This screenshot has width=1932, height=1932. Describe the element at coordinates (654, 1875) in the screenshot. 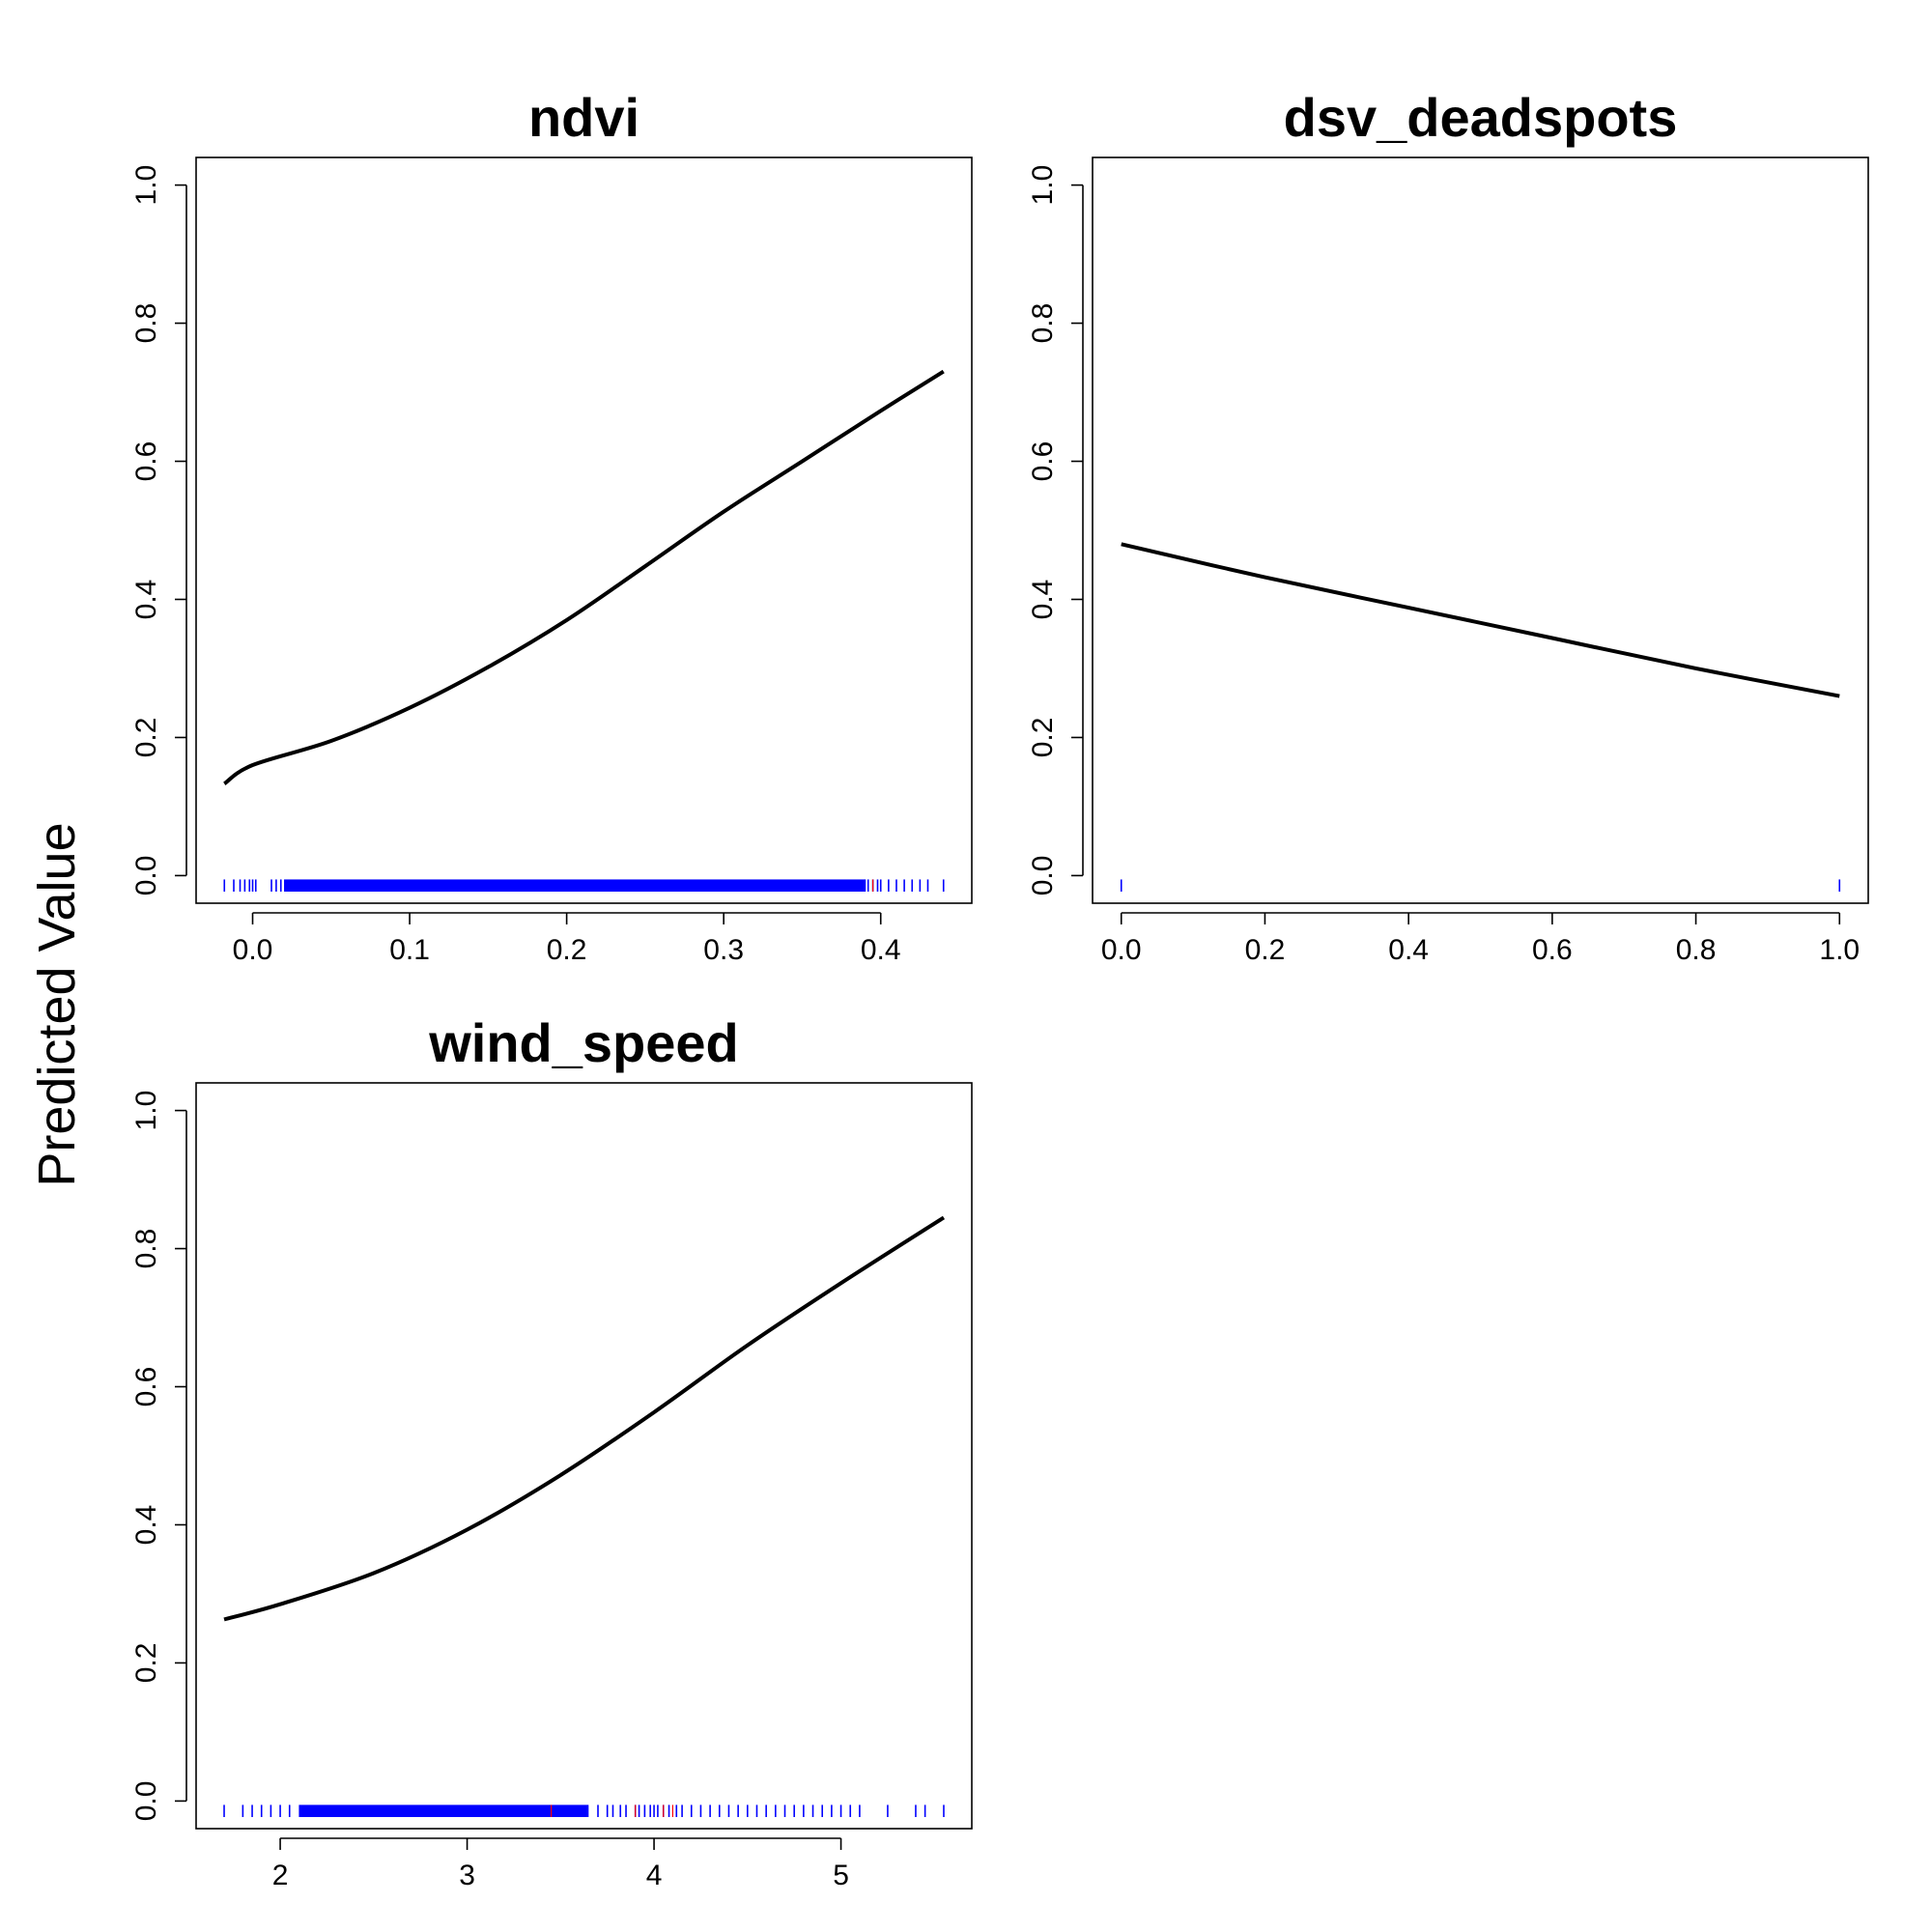

I see `x-tick-label: 4` at that location.